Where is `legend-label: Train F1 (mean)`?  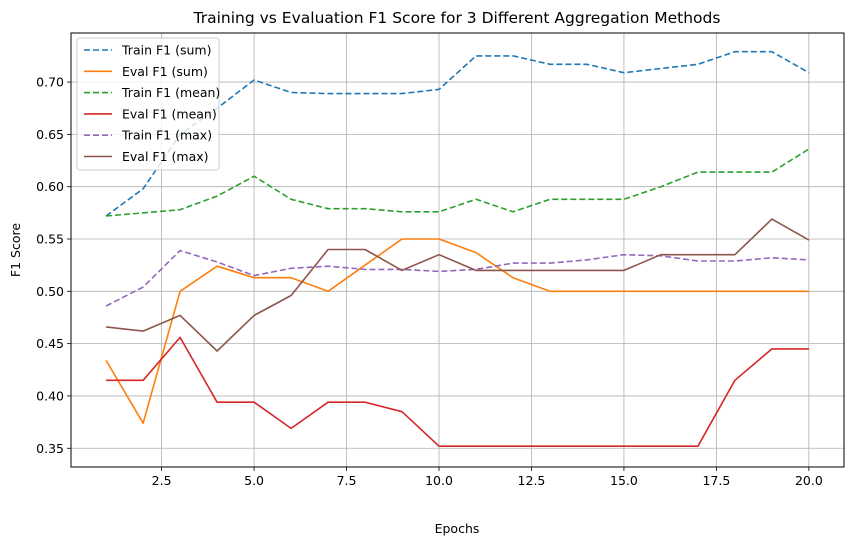
legend-label: Train F1 (mean) is located at coordinates (170, 92).